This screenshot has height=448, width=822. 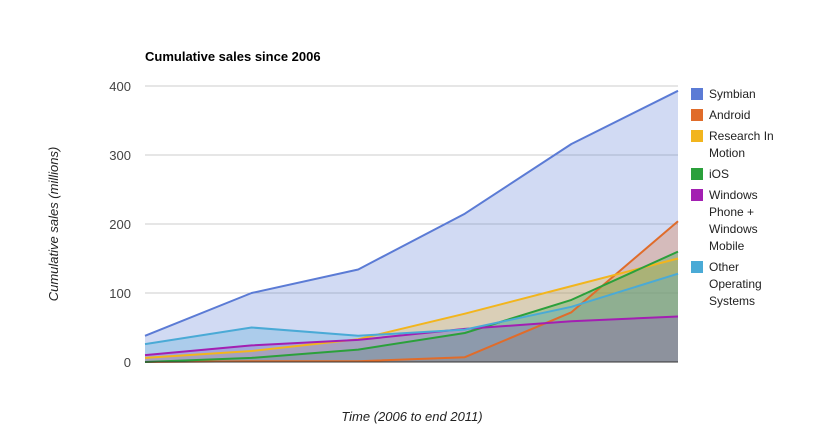 I want to click on legend-label: Android, so click(x=729, y=115).